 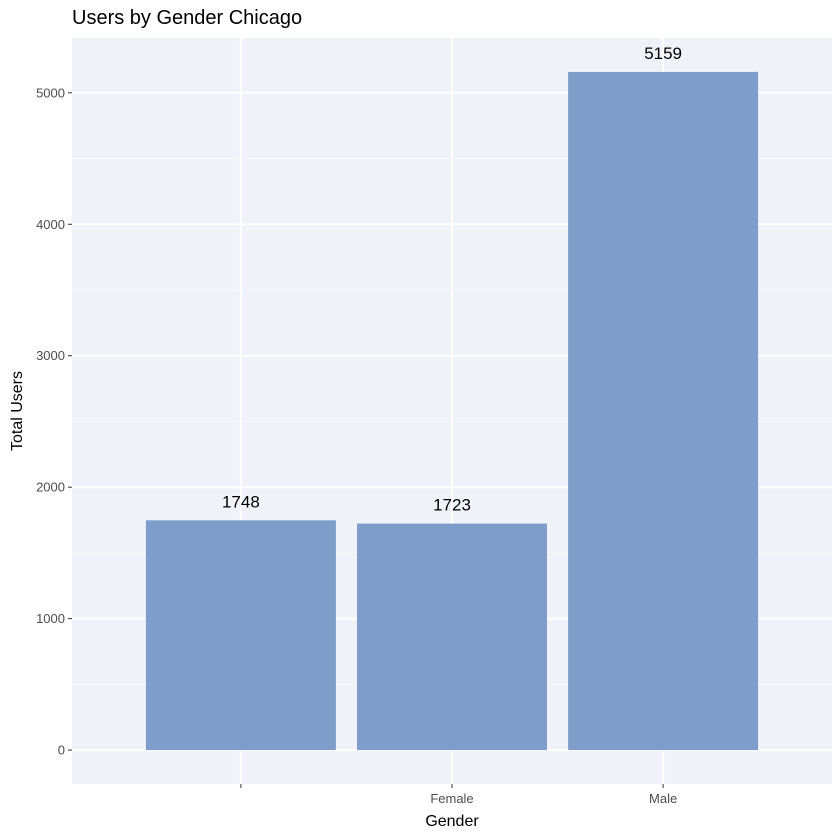 What do you see at coordinates (50, 487) in the screenshot?
I see `y-tick-label: 2000` at bounding box center [50, 487].